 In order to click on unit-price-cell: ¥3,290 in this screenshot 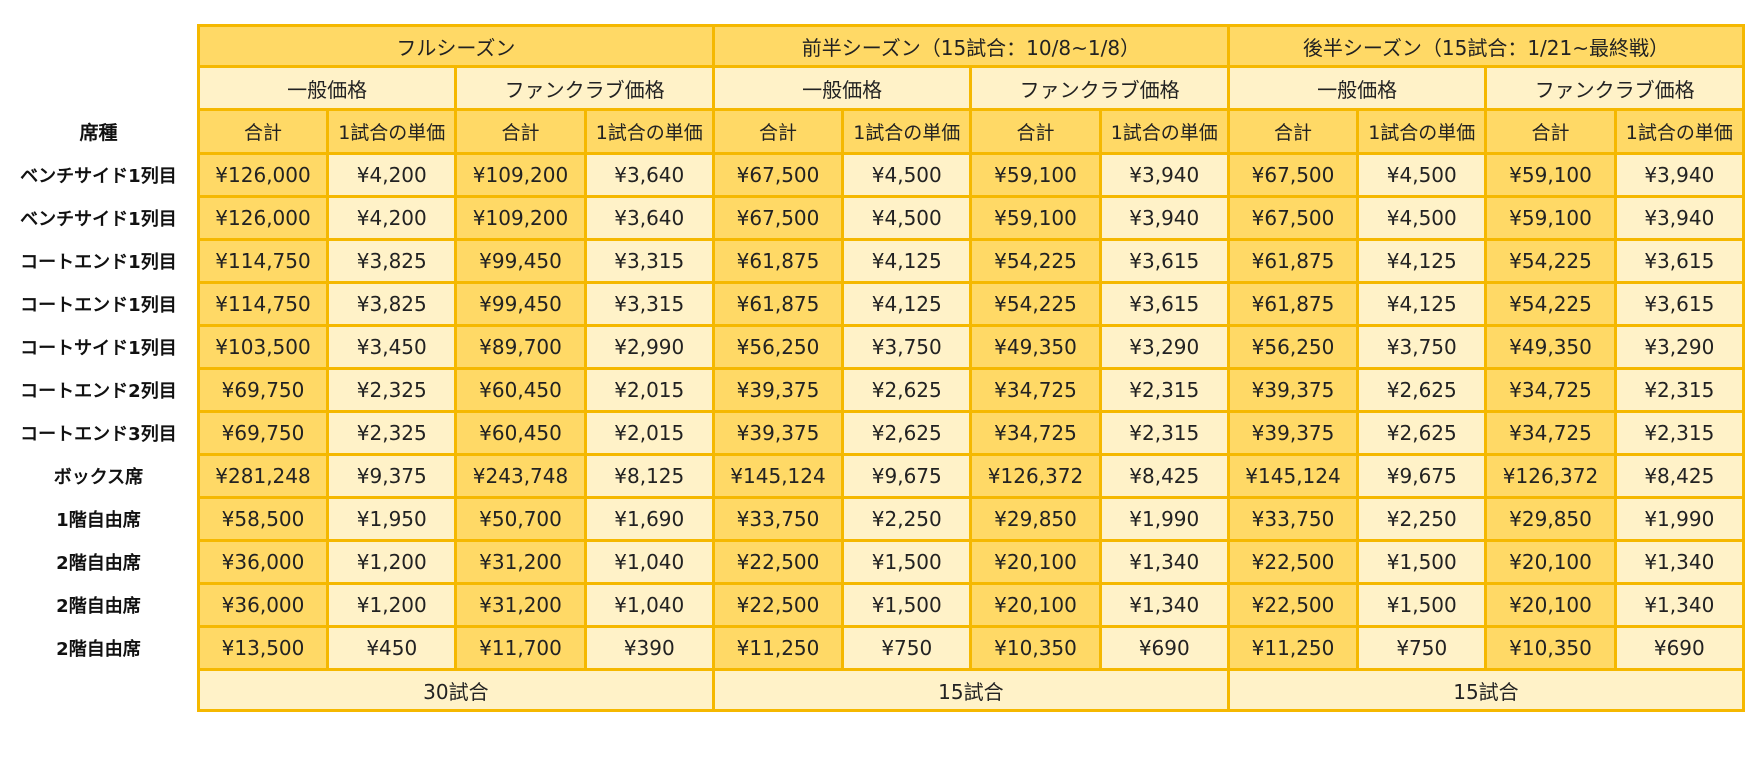, I will do `click(1679, 347)`.